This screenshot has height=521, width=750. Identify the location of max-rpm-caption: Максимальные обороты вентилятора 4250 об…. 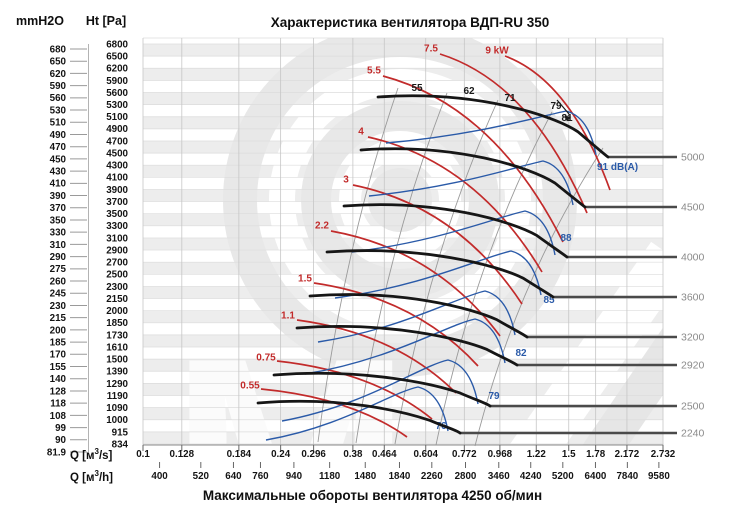
(372, 495).